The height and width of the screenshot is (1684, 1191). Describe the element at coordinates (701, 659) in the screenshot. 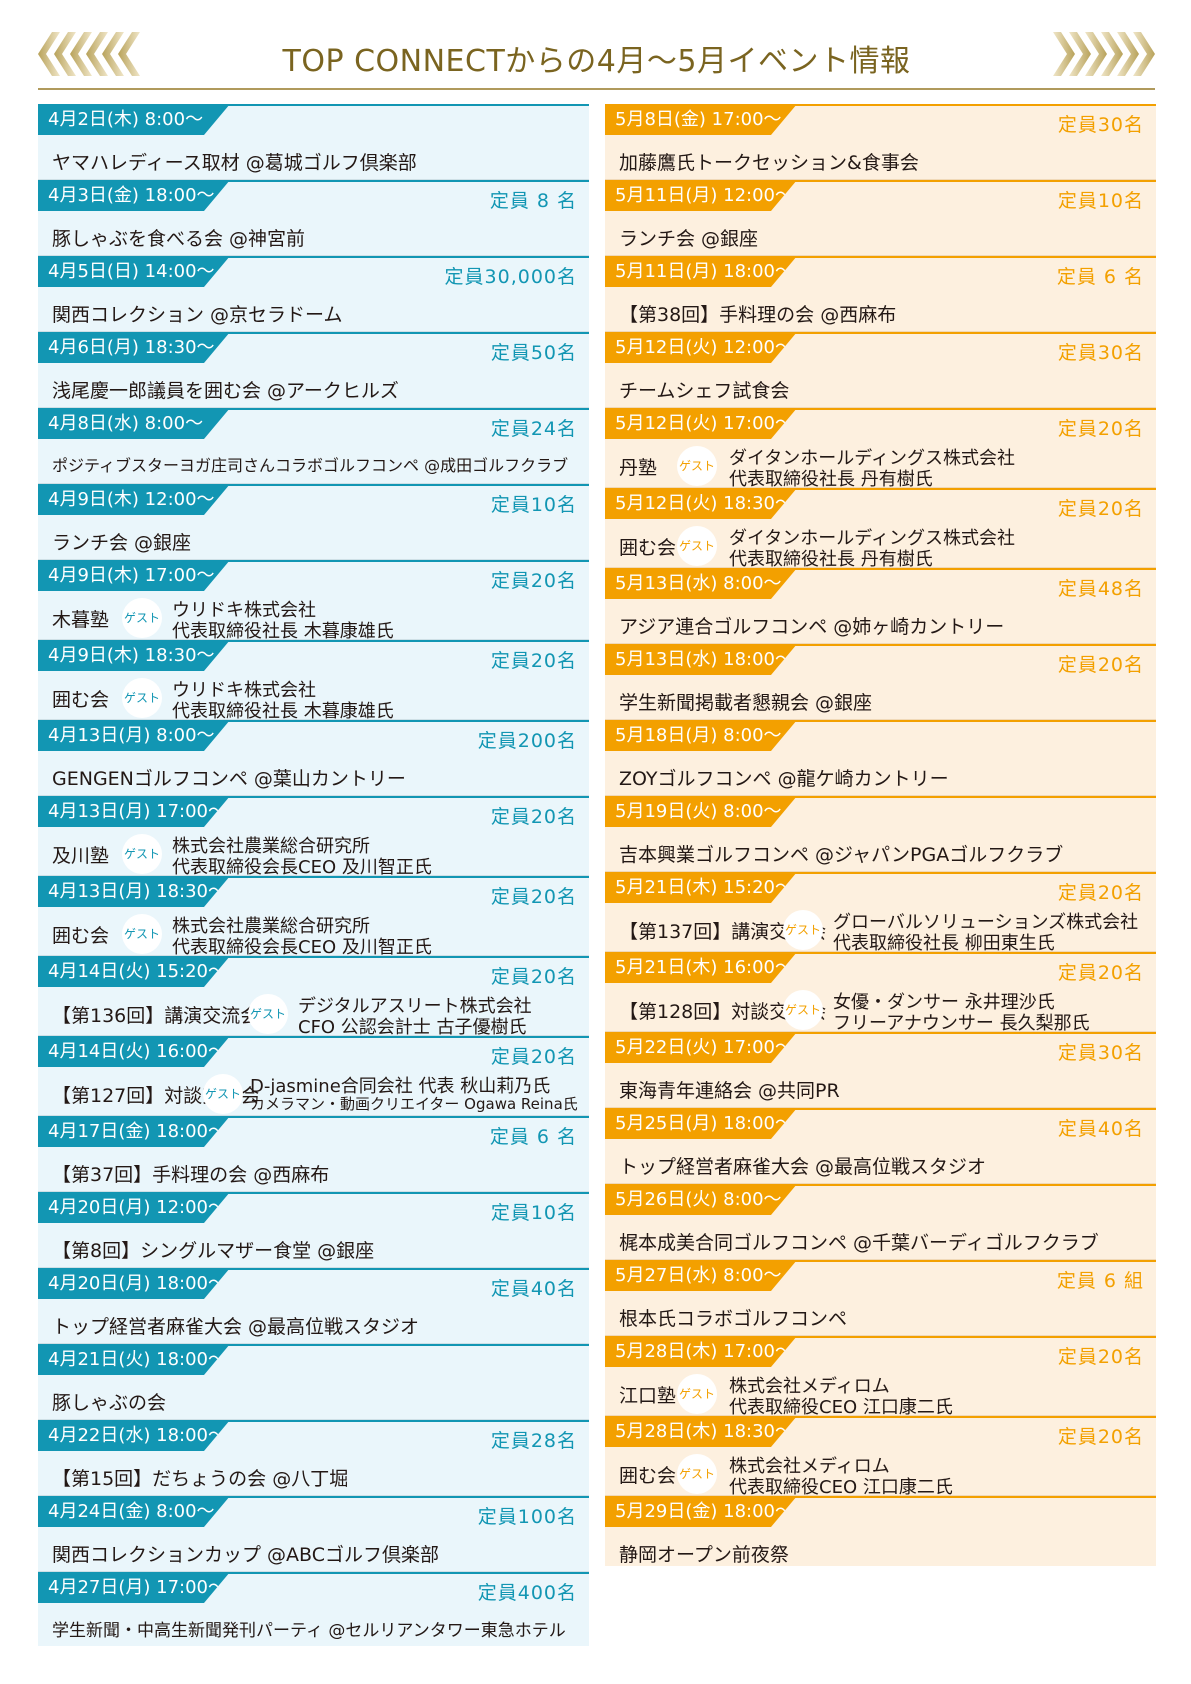

I see `event-date: 5月13日(水) 18:00〜` at that location.